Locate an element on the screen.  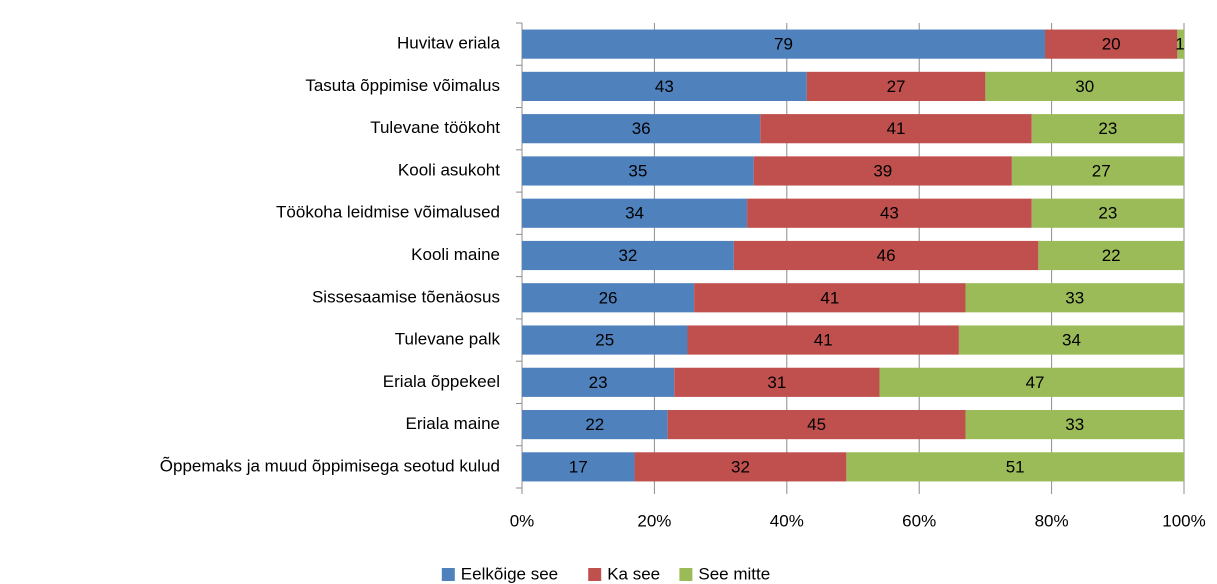
y-tick-label: Töökoha leidmise võimalused is located at coordinates (388, 212).